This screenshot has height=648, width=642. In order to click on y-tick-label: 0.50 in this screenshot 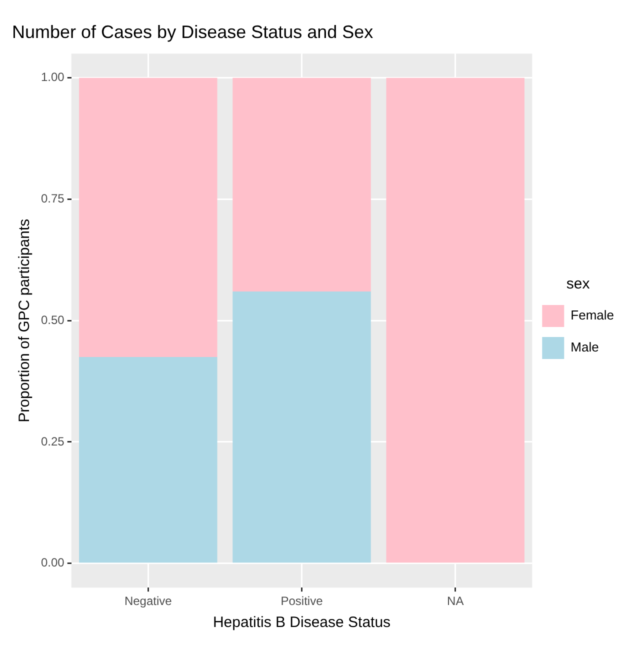, I will do `click(52, 319)`.